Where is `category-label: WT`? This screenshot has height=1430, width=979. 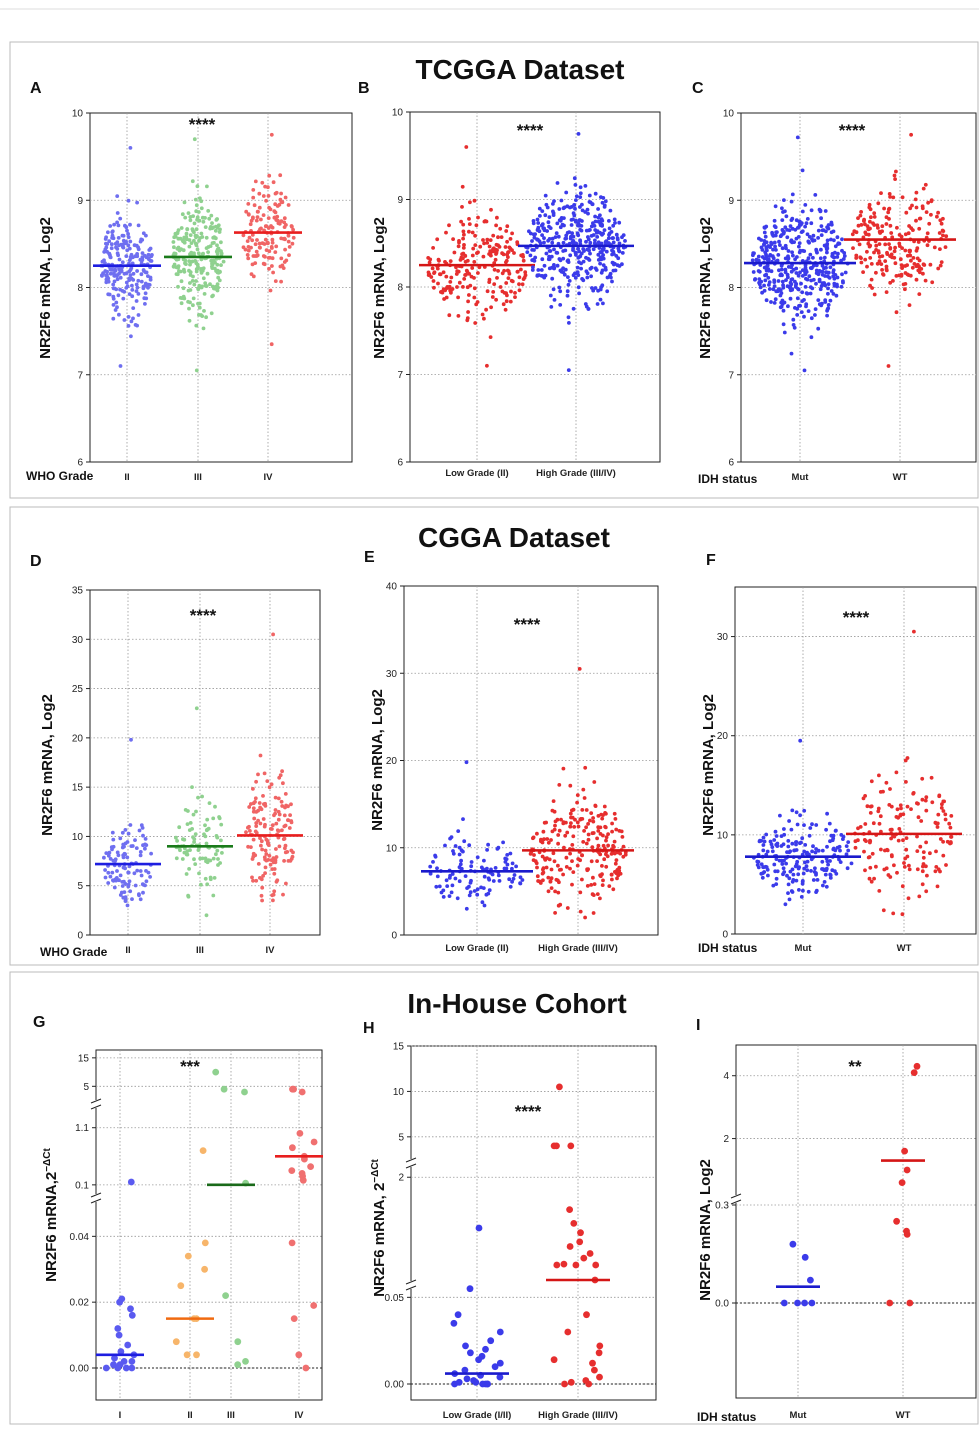
category-label: WT is located at coordinates (900, 477).